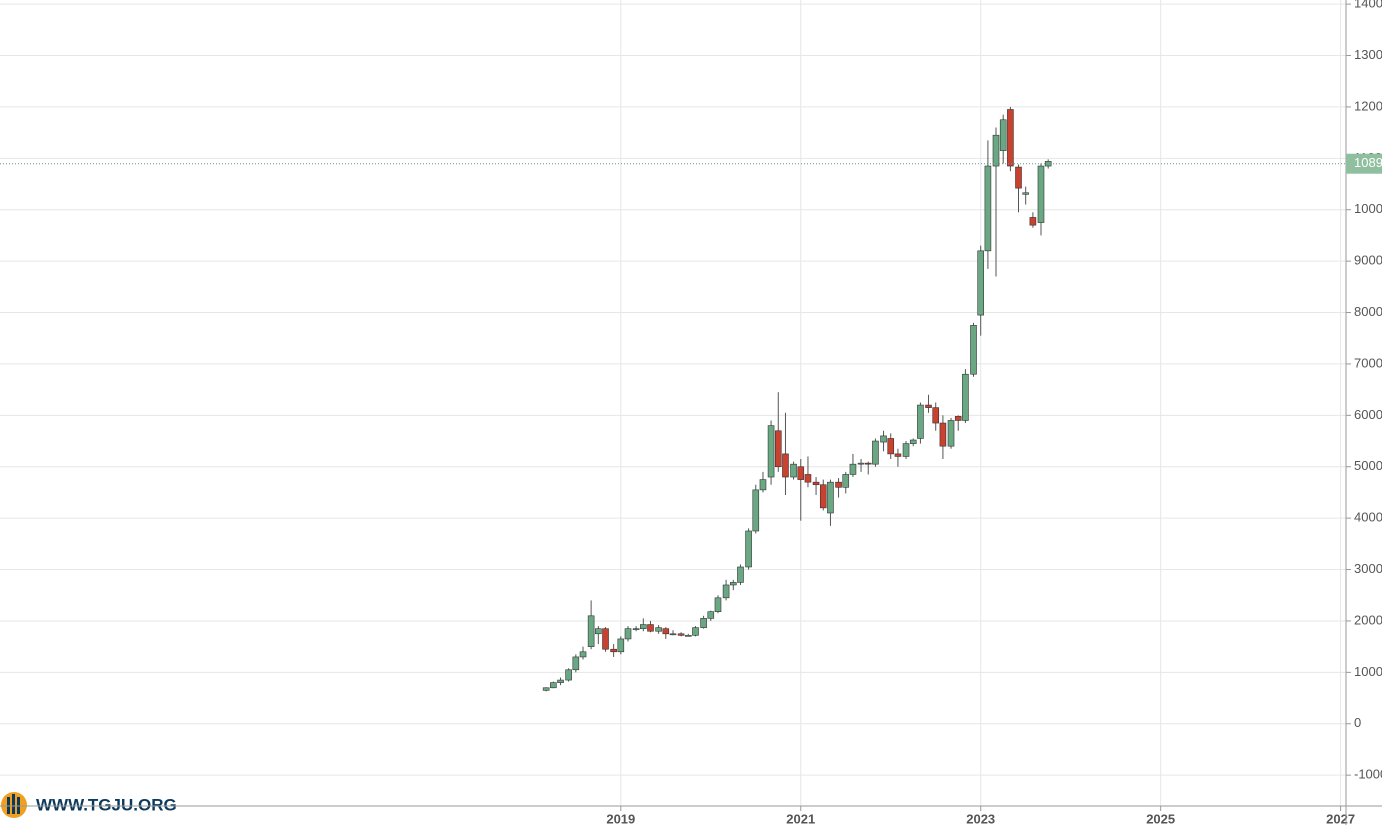 The width and height of the screenshot is (1382, 825). What do you see at coordinates (1368, 517) in the screenshot?
I see `y-tick-label: 40000` at bounding box center [1368, 517].